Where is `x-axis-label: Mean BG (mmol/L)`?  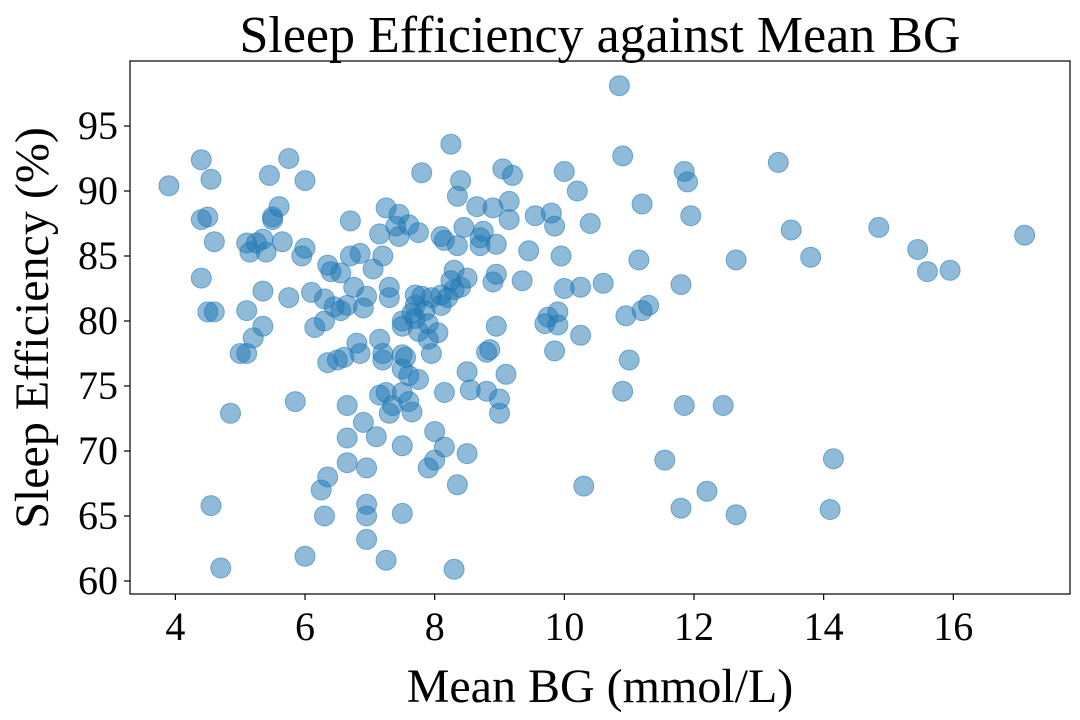
x-axis-label: Mean BG (mmol/L) is located at coordinates (600, 686).